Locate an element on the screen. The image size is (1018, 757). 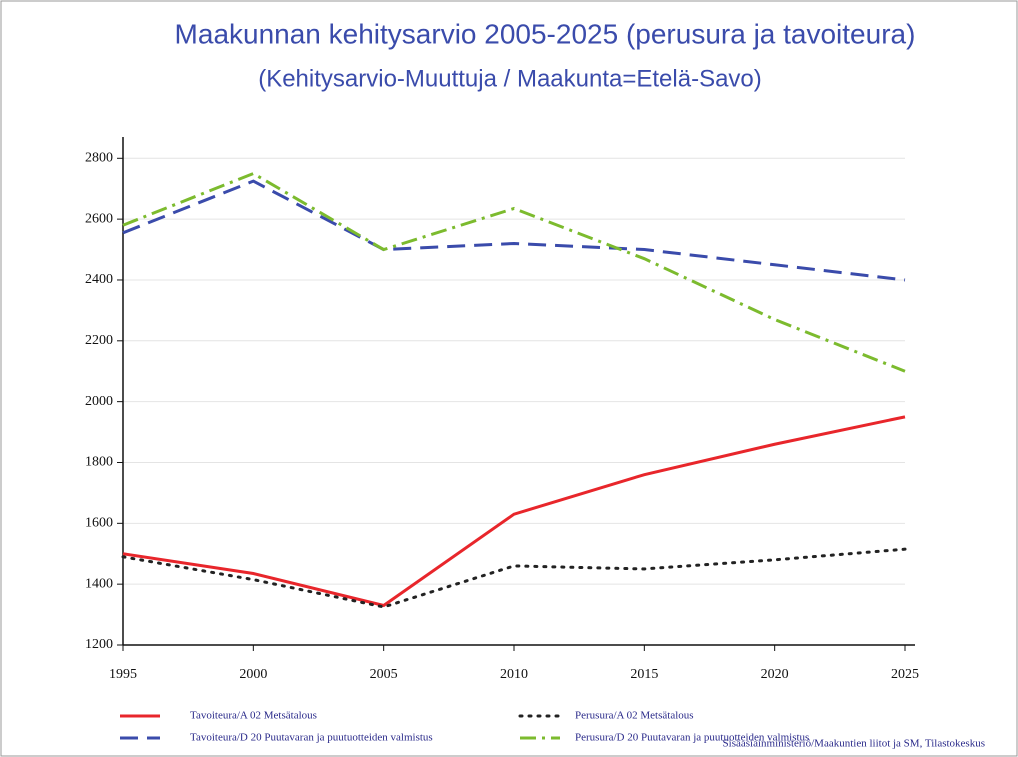
x-tick-label: 2015 is located at coordinates (644, 674).